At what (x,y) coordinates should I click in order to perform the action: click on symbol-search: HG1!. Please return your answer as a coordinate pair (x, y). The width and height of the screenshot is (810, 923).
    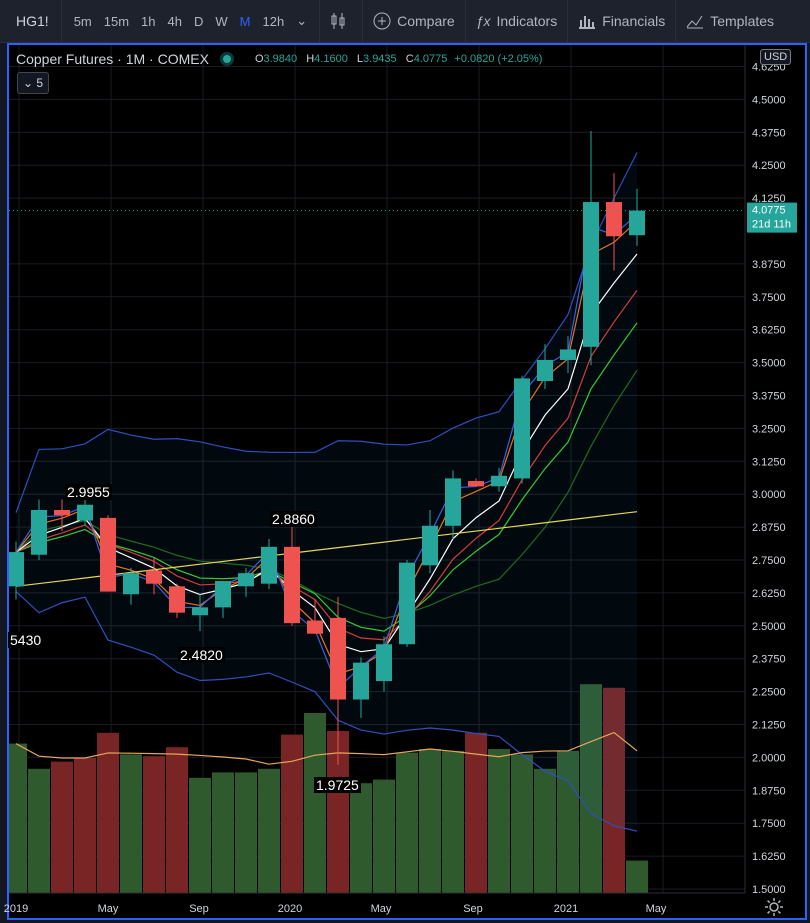
    Looking at the image, I should click on (31, 21).